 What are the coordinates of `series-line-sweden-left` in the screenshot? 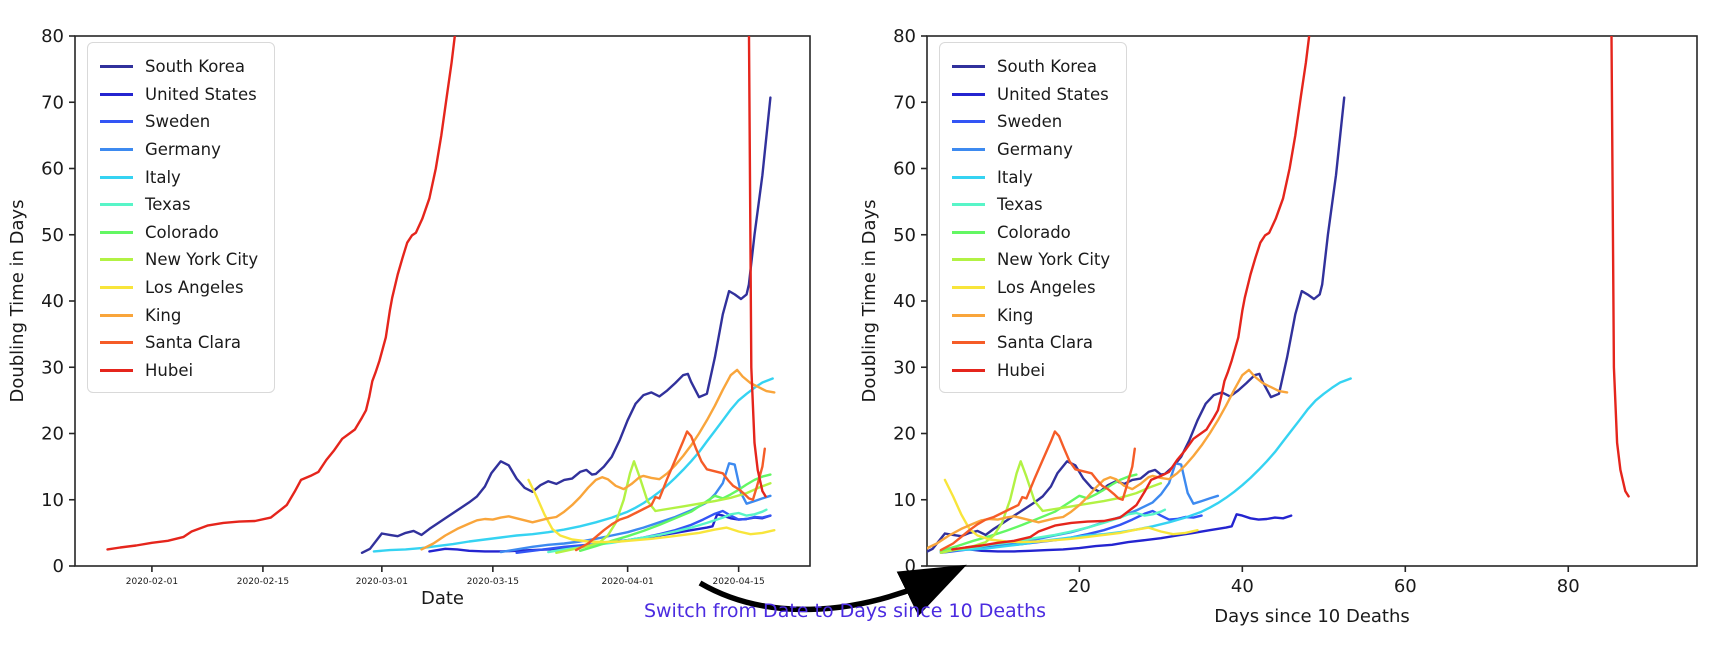 It's located at (643, 531).